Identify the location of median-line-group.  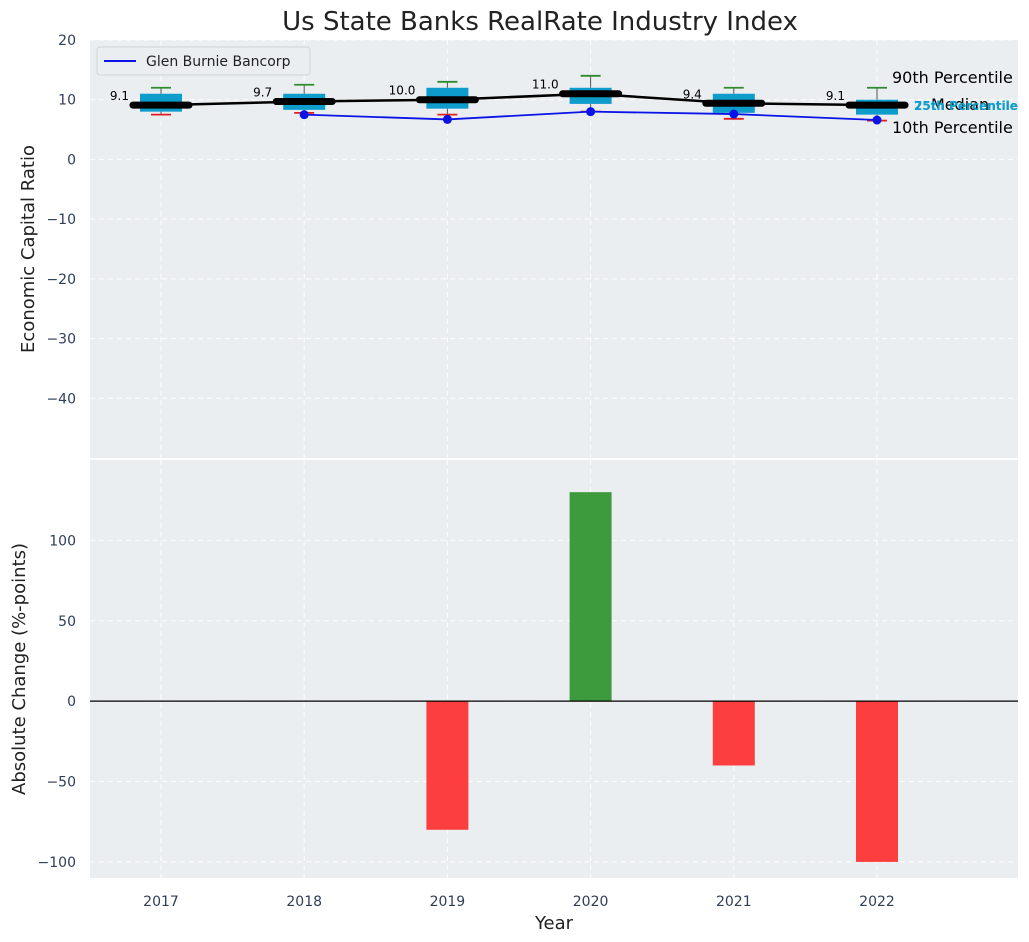
(519, 99).